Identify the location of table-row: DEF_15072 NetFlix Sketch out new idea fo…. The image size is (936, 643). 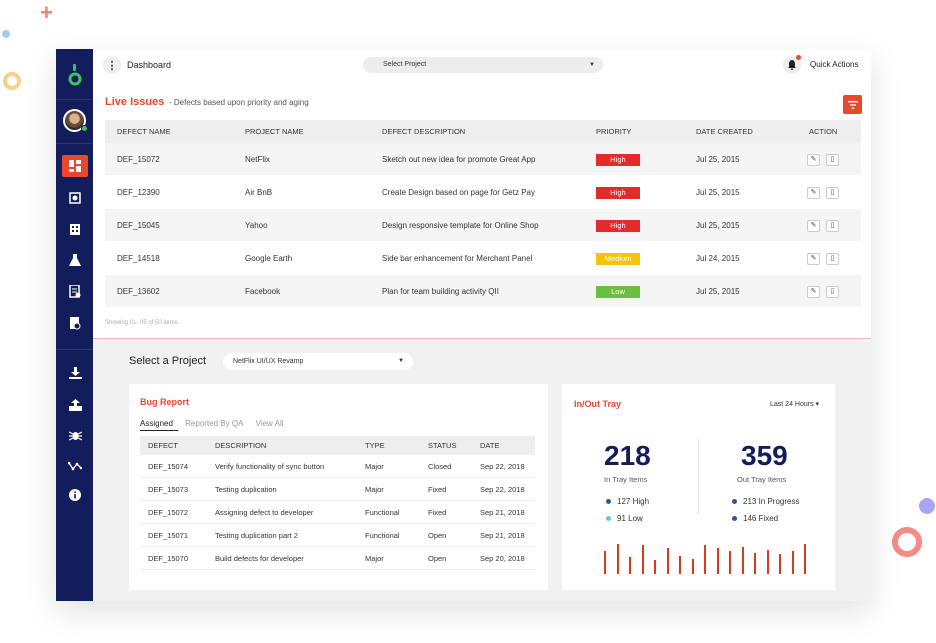
(483, 159).